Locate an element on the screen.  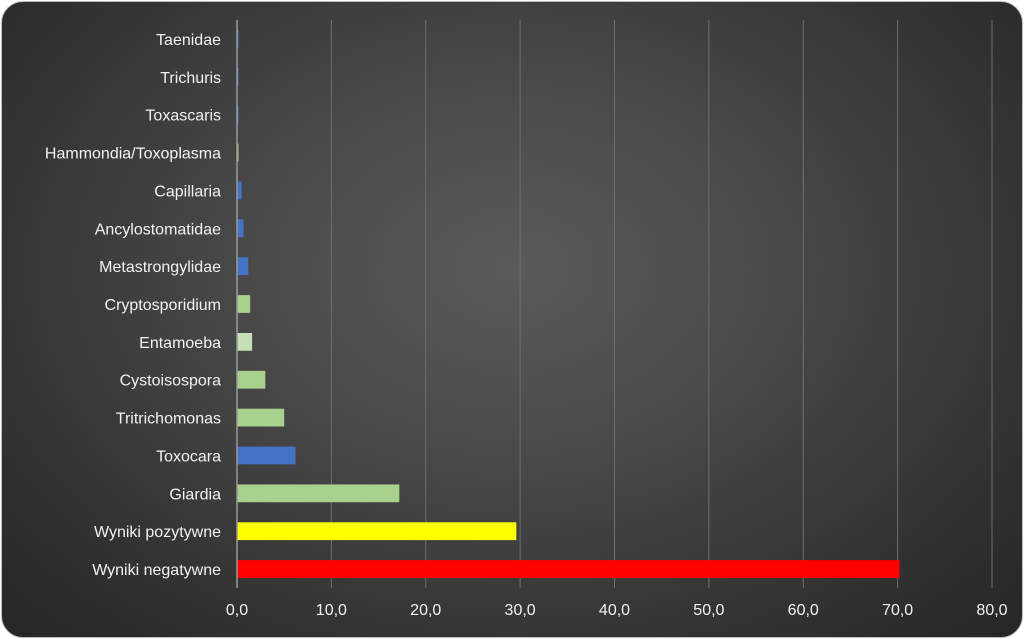
category-label: Capillaria is located at coordinates (187, 191).